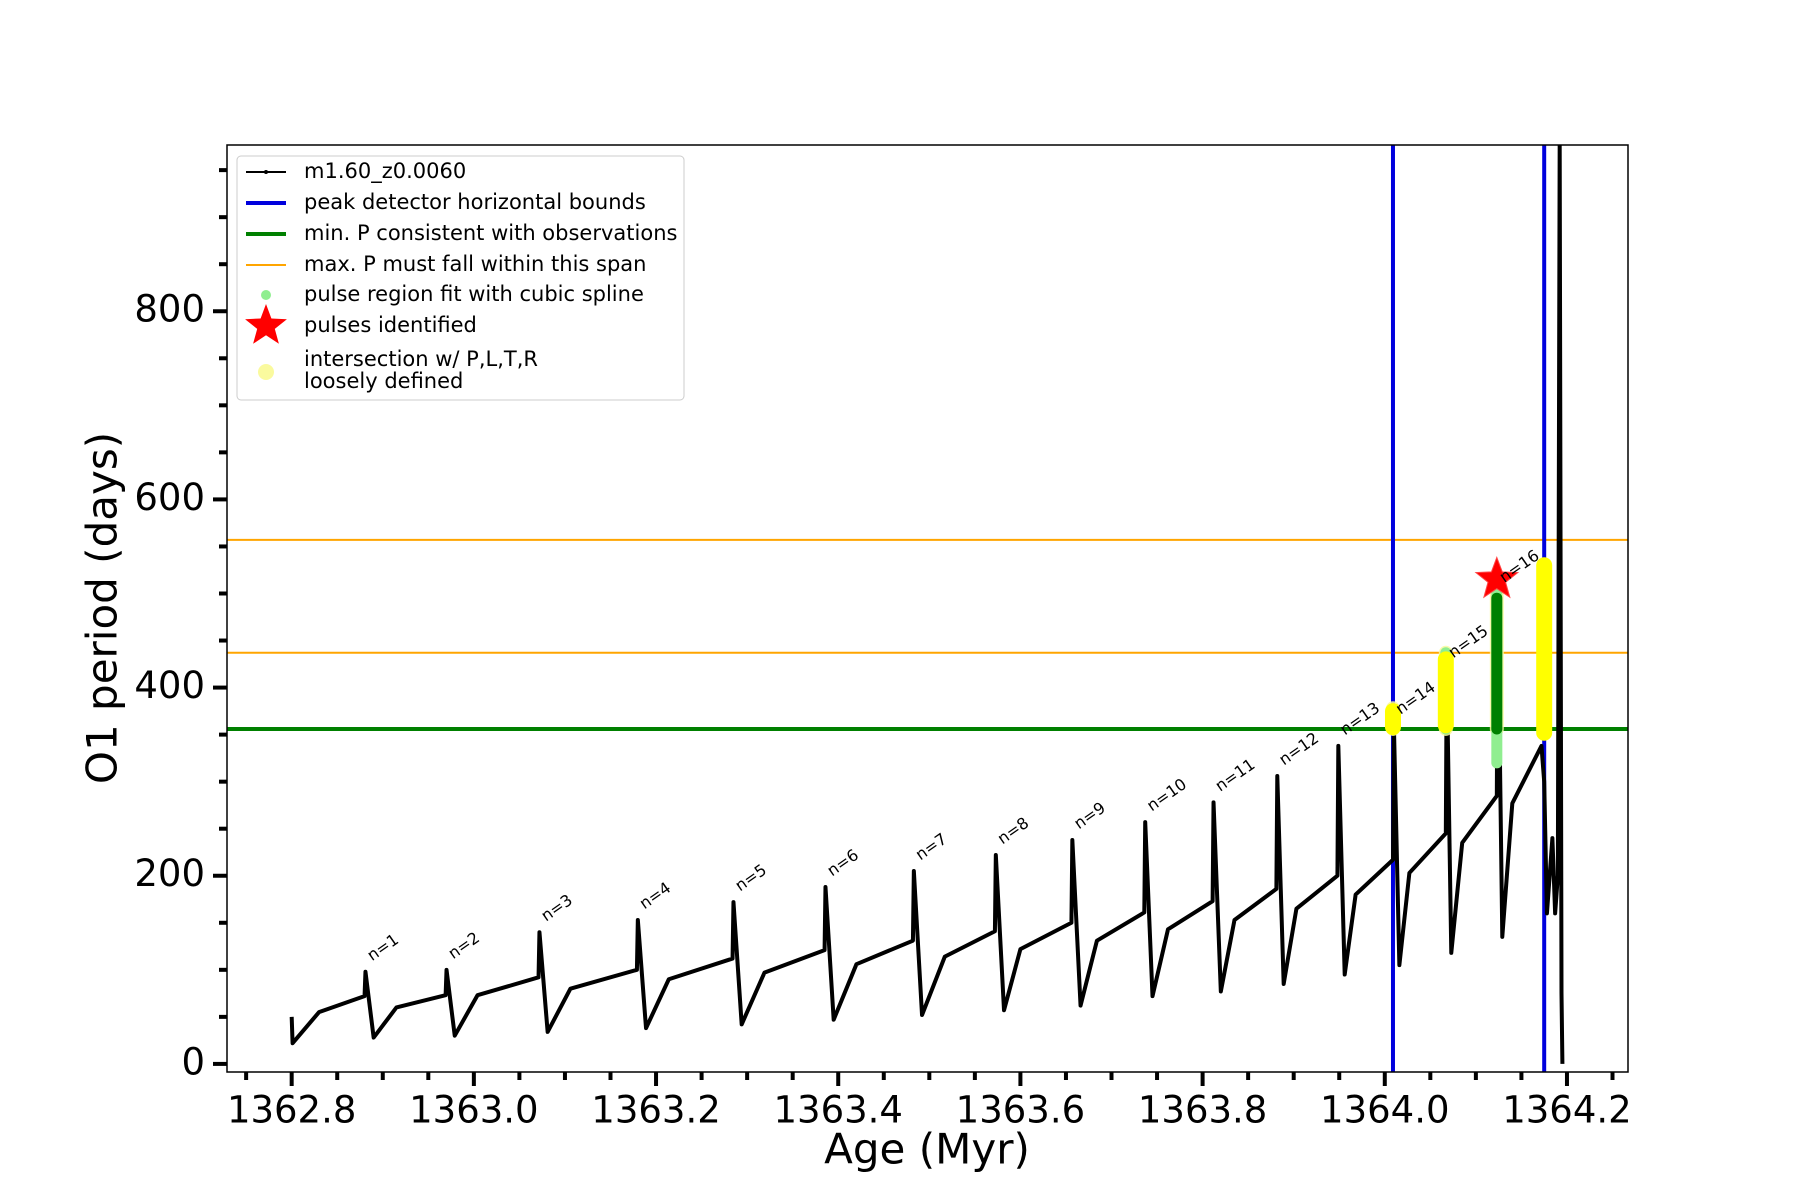 This screenshot has width=1800, height=1200. What do you see at coordinates (169, 497) in the screenshot?
I see `y-tick-label: 600` at bounding box center [169, 497].